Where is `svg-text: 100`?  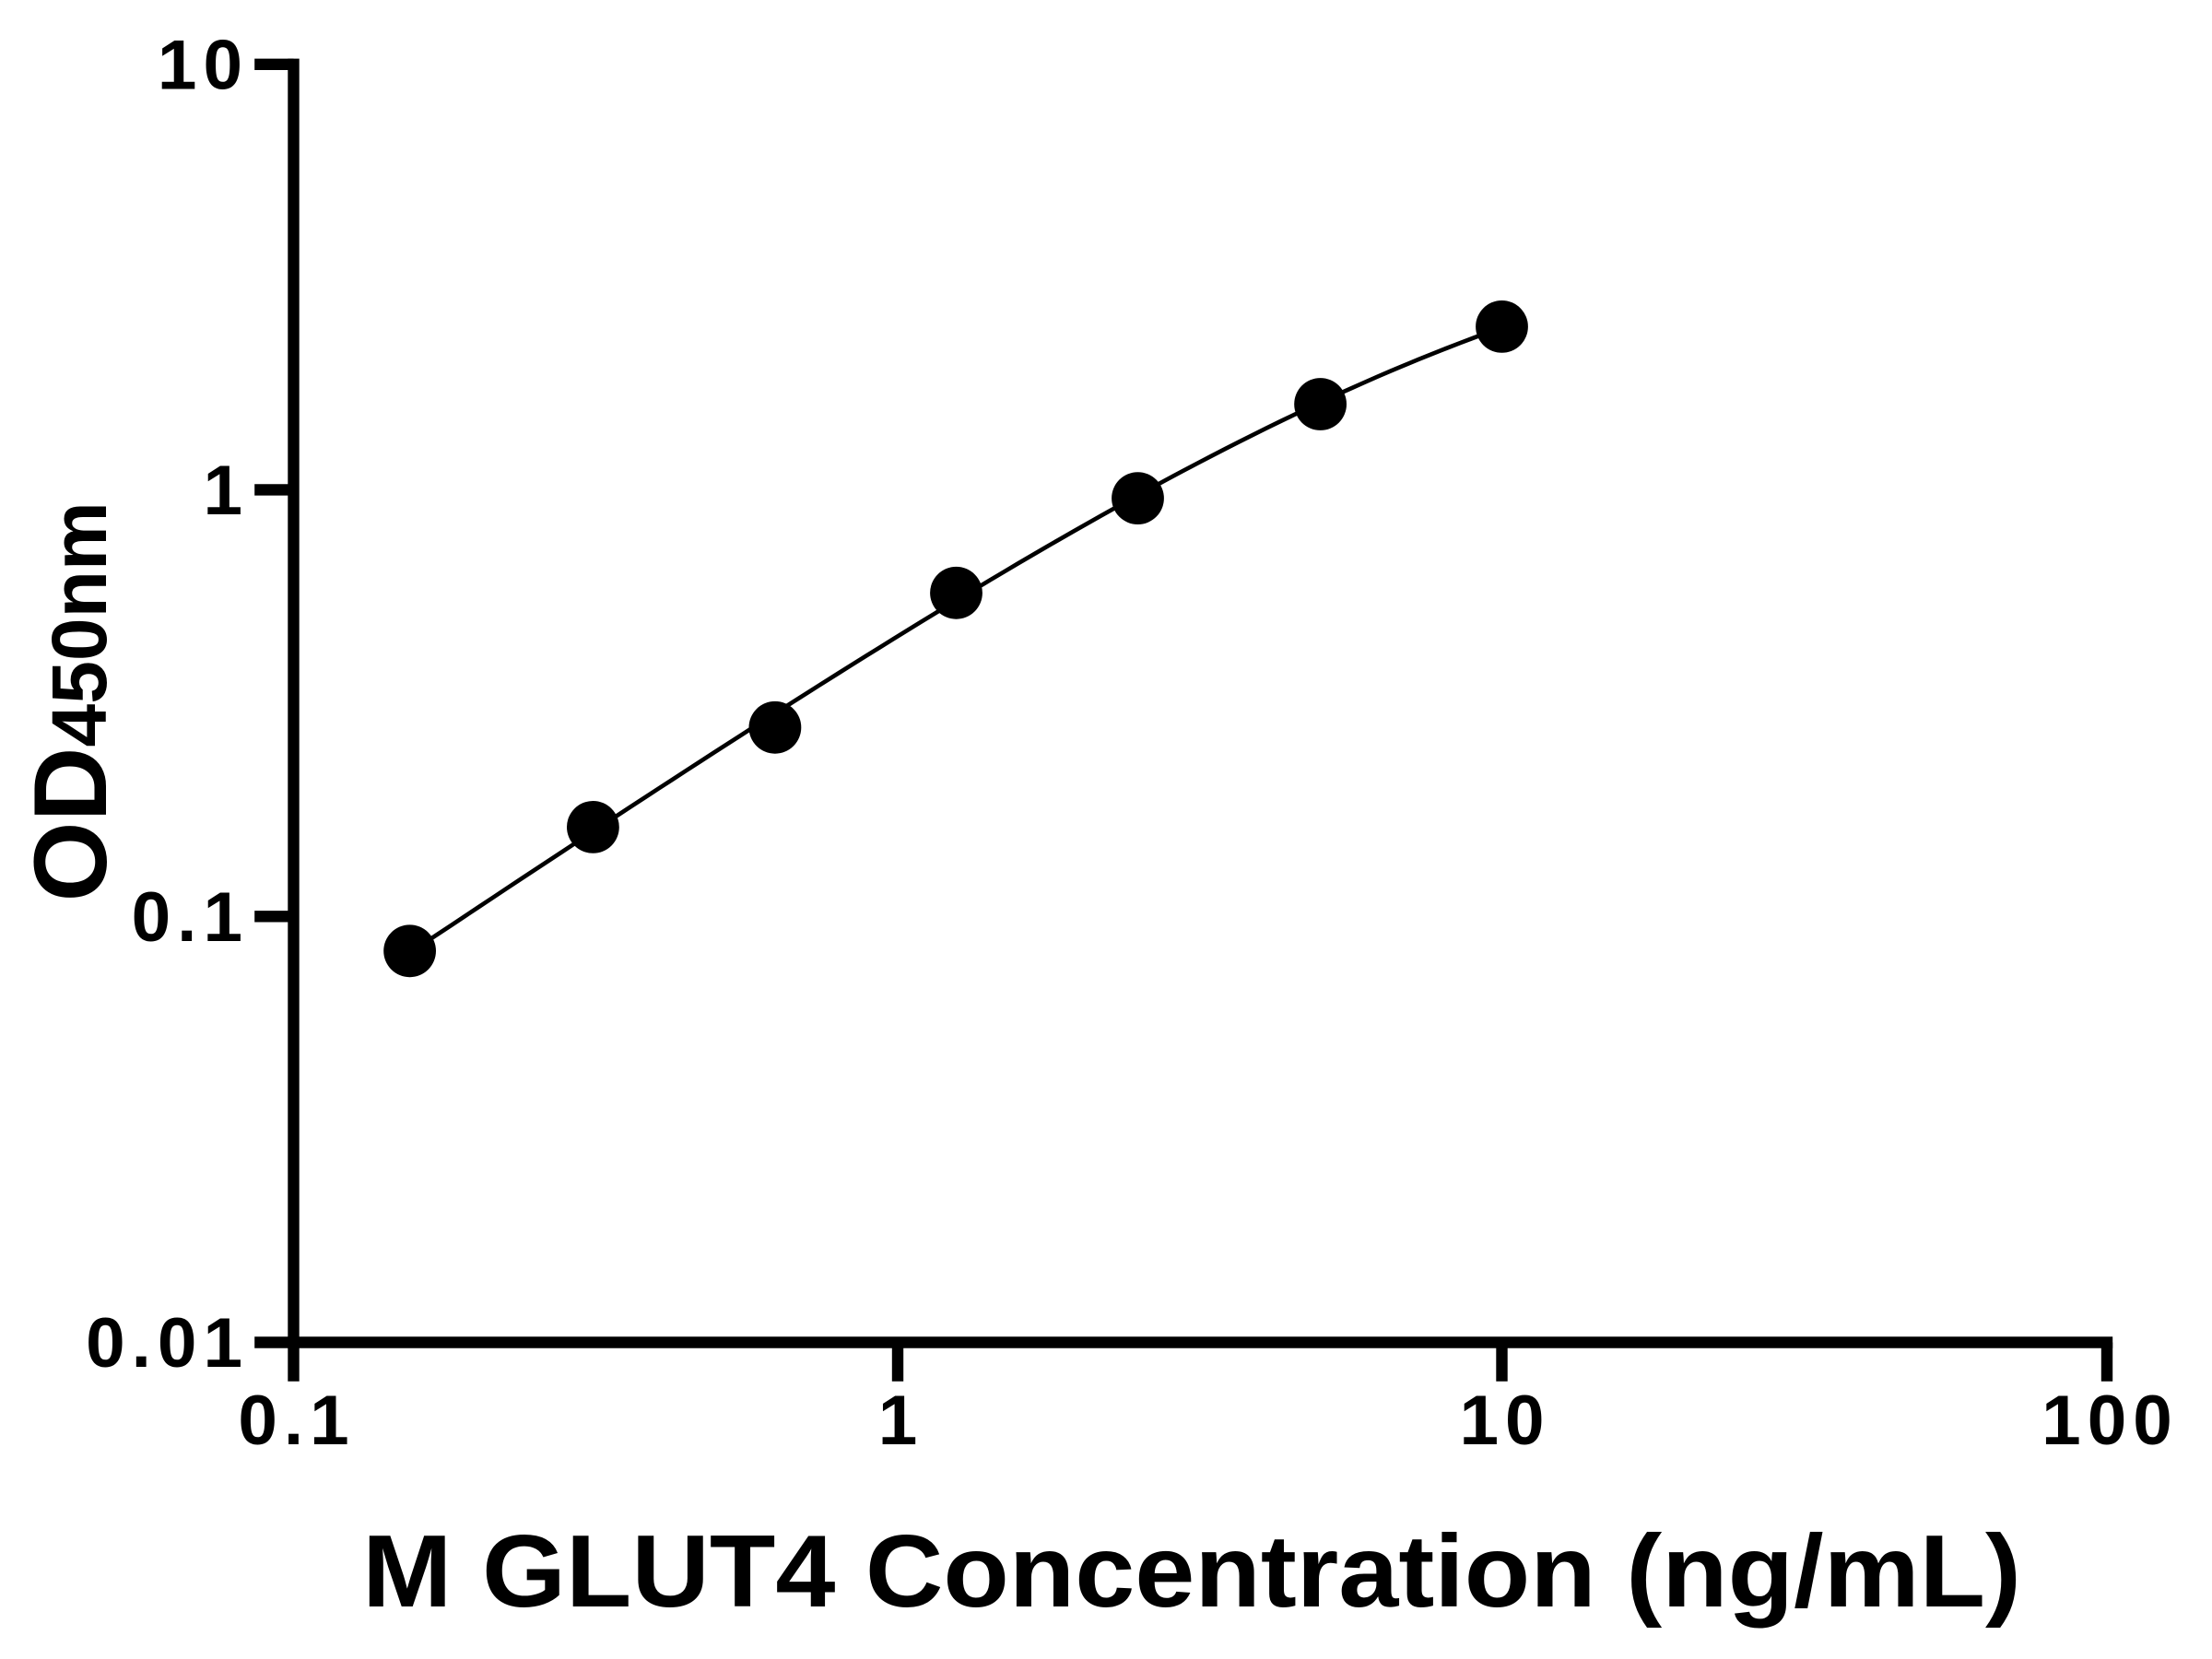 svg-text: 100 is located at coordinates (2110, 1421).